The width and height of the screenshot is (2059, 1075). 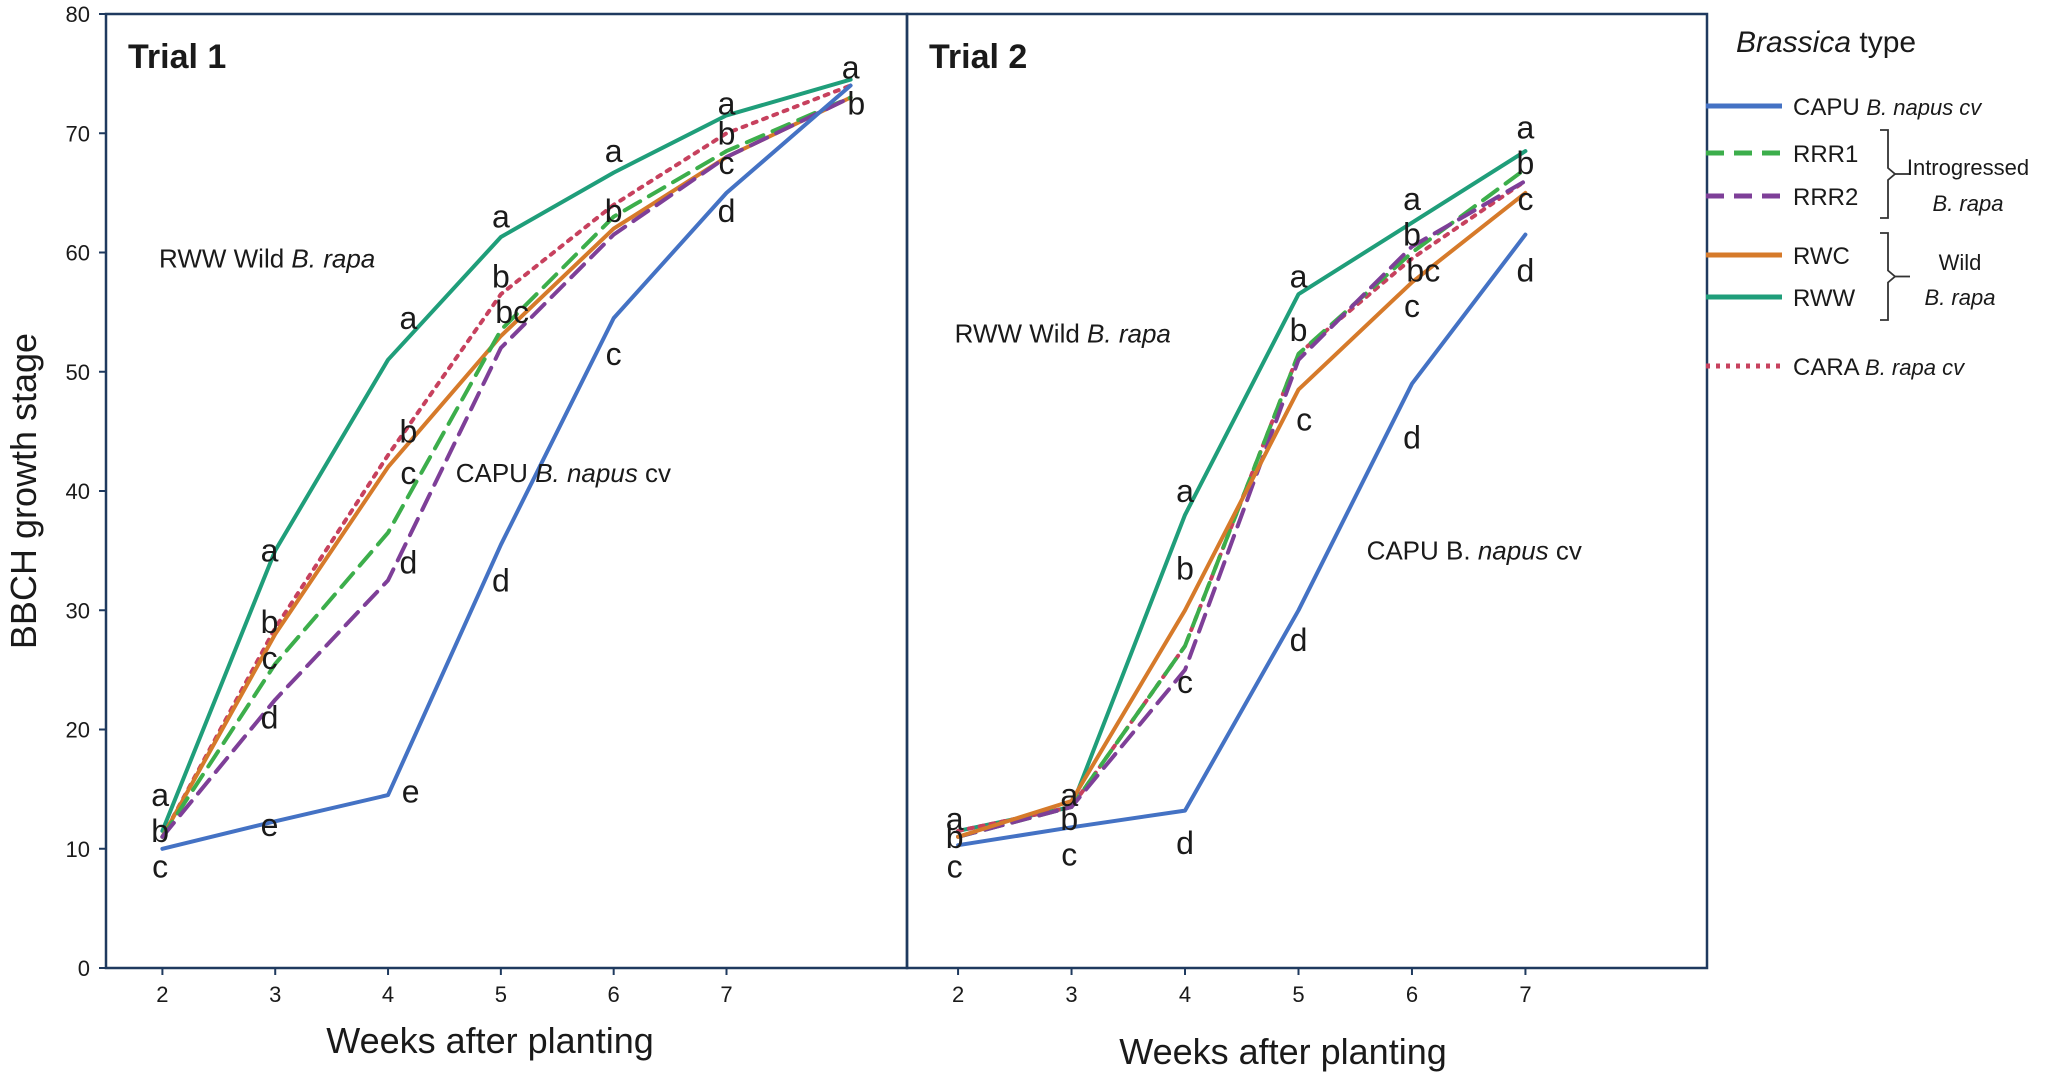 I want to click on y-tick-label: 20, so click(x=78, y=730).